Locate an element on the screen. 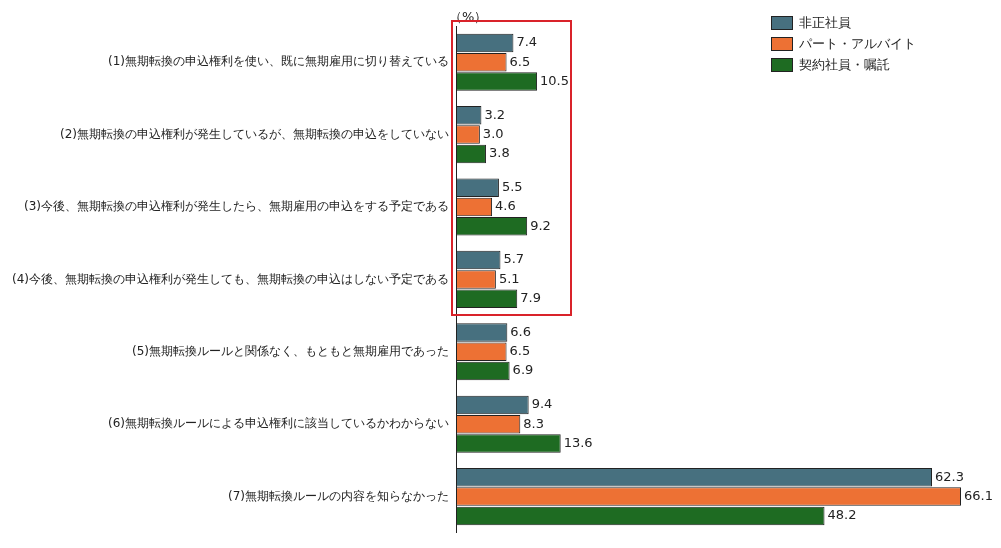 This screenshot has height=548, width=1001. data-label: 48.2 is located at coordinates (842, 515).